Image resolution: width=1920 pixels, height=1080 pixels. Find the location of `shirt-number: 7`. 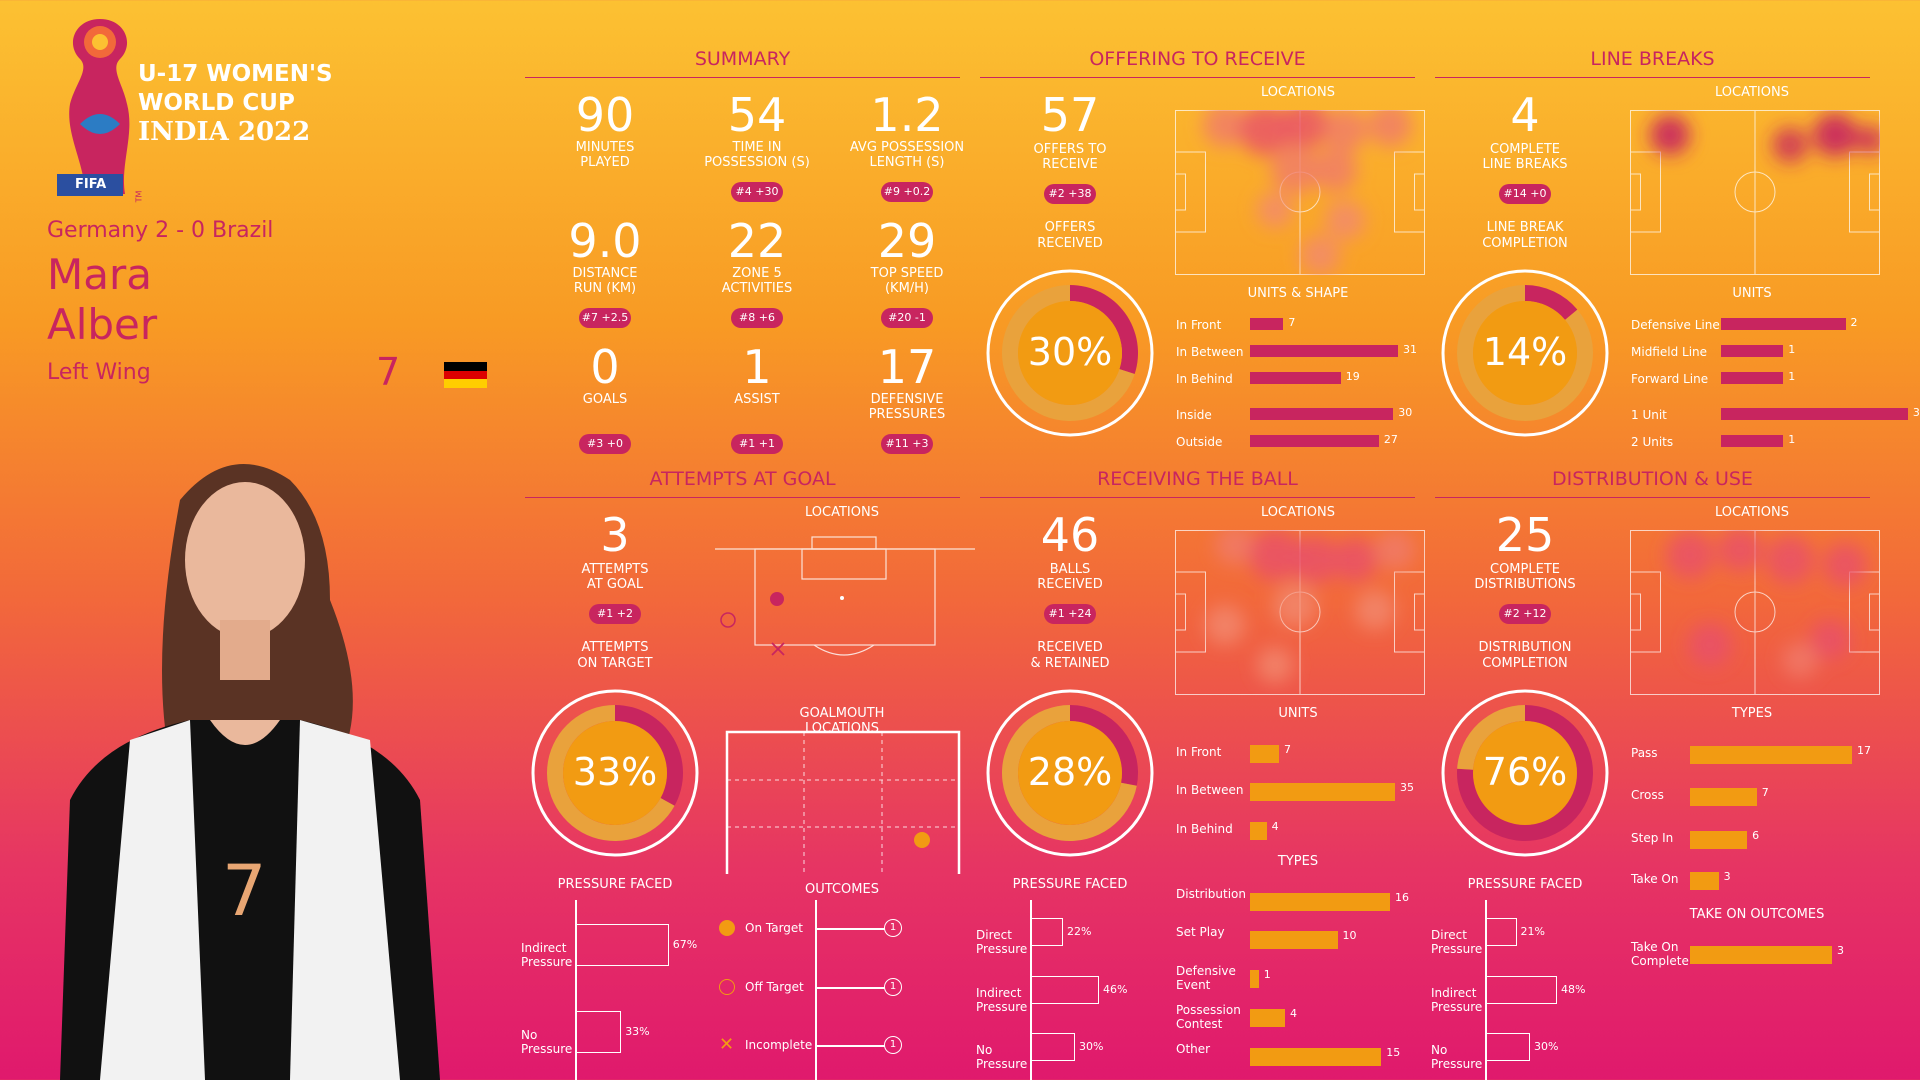

shirt-number: 7 is located at coordinates (244, 891).